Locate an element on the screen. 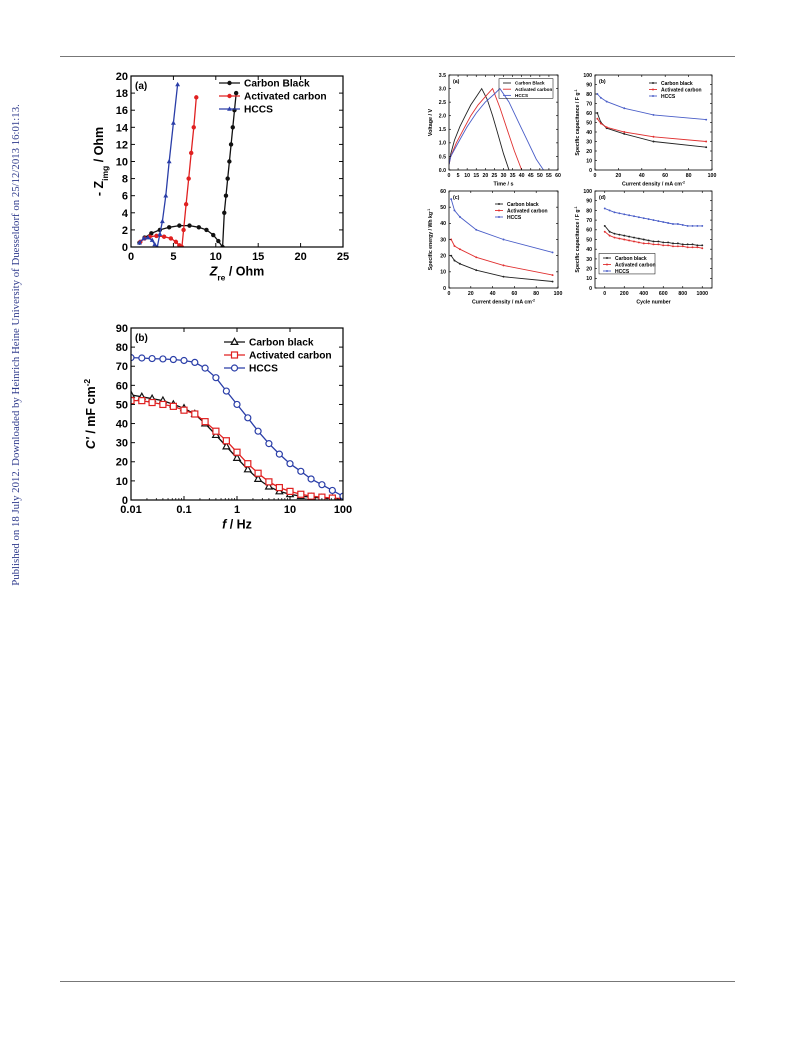 This screenshot has height=1039, width=793. y-tick-label: 14 is located at coordinates (122, 128).